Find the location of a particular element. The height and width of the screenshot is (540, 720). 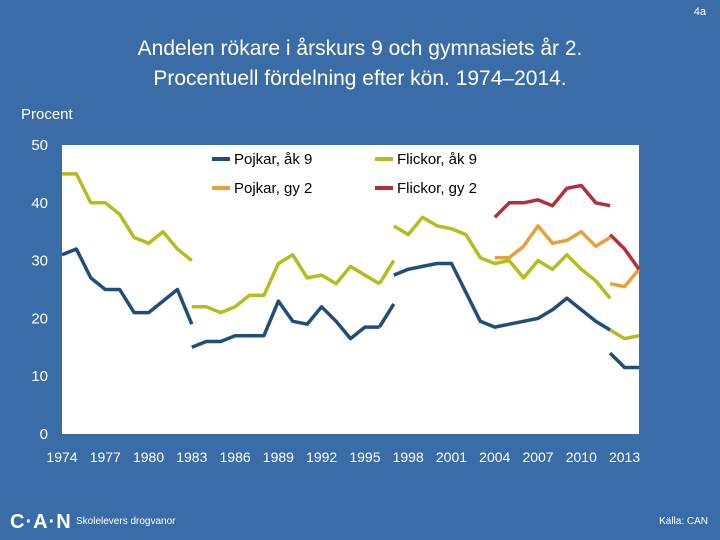

legend-label: Flickor, åk 9 is located at coordinates (437, 159).